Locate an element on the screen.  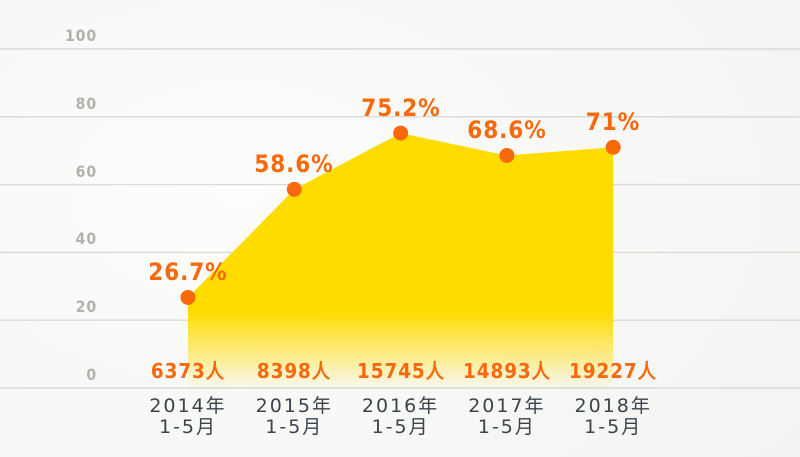
y-axis-tick-label: 20 is located at coordinates (86, 307).